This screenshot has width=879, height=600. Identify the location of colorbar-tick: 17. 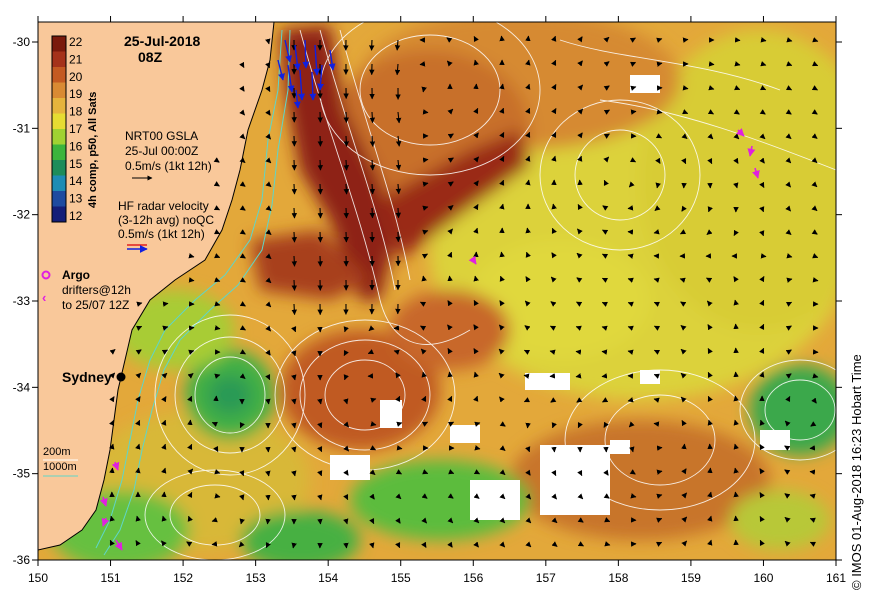
(76, 129).